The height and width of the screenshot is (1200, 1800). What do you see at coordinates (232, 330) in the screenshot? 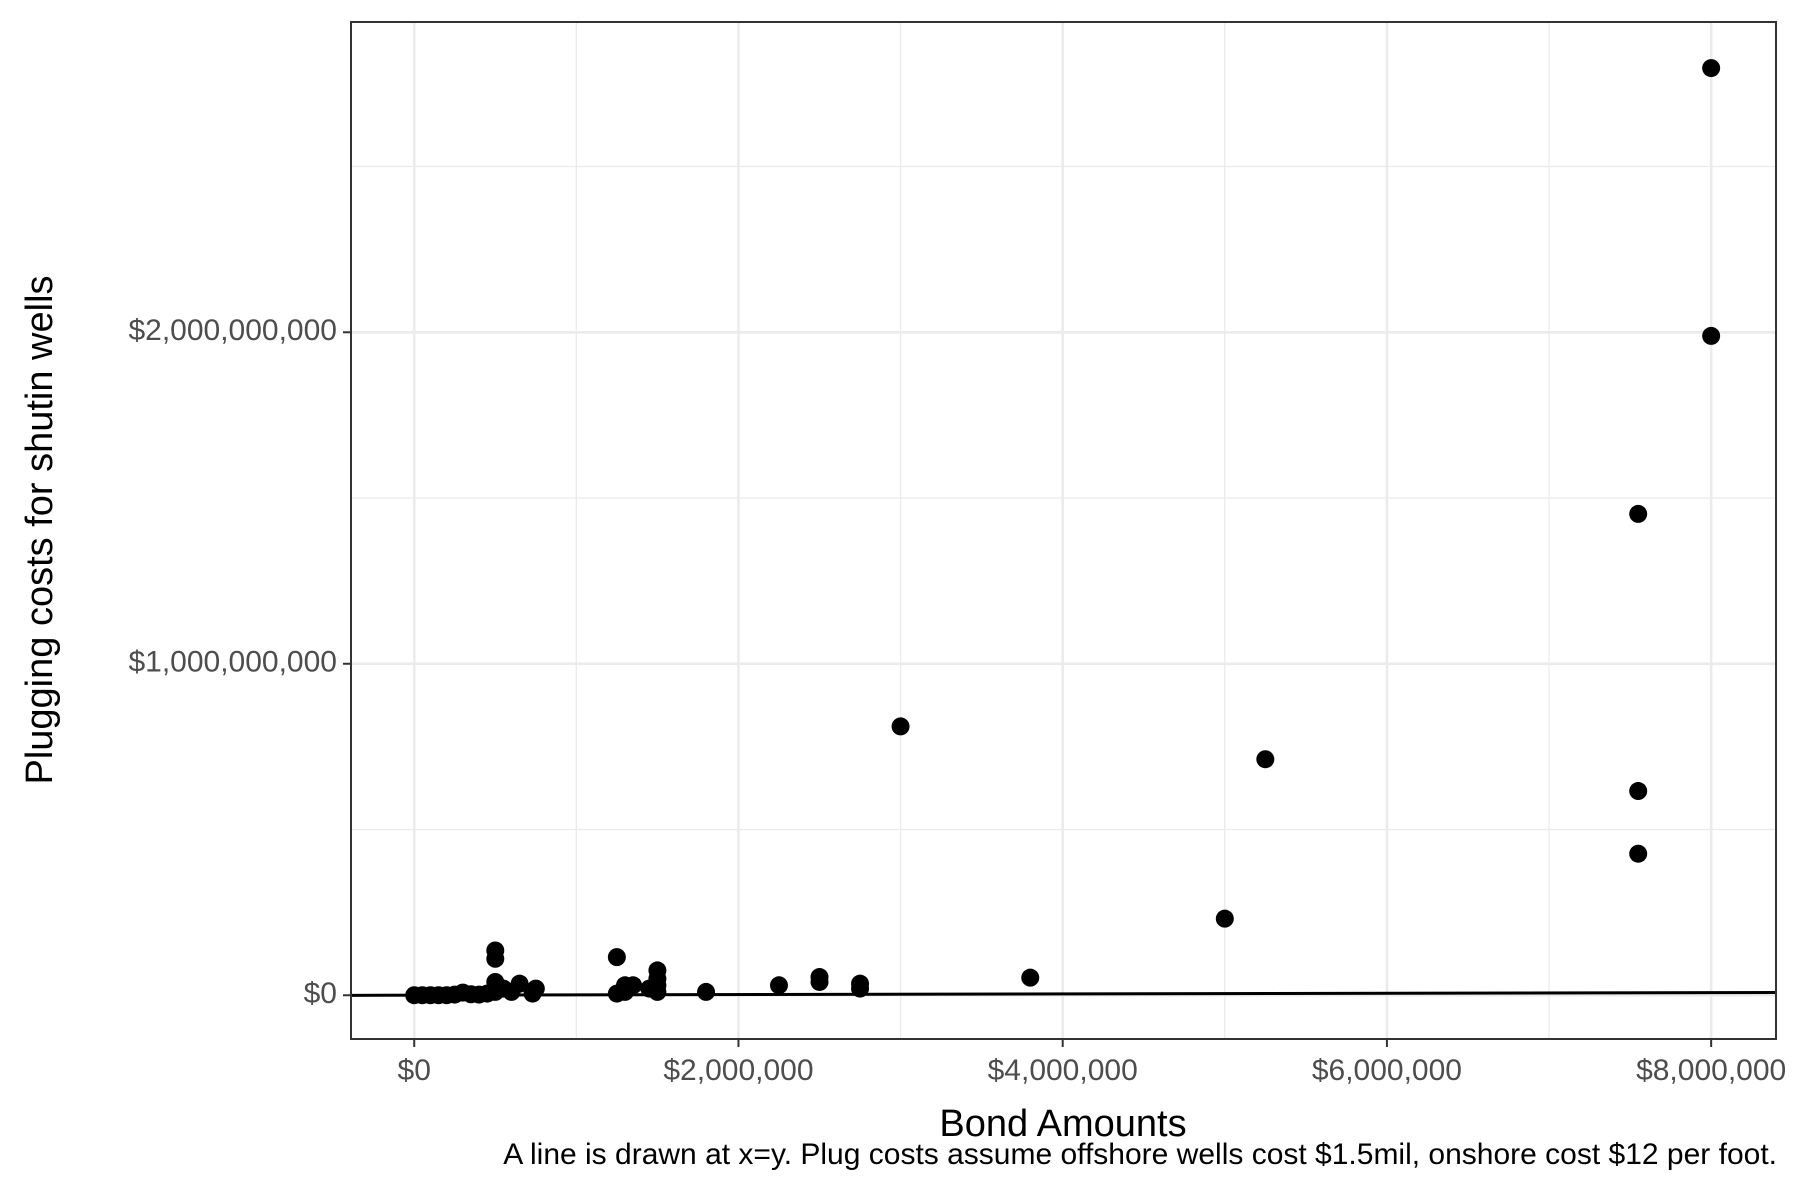
I see `y-tick-label: $2,000,000,000` at bounding box center [232, 330].